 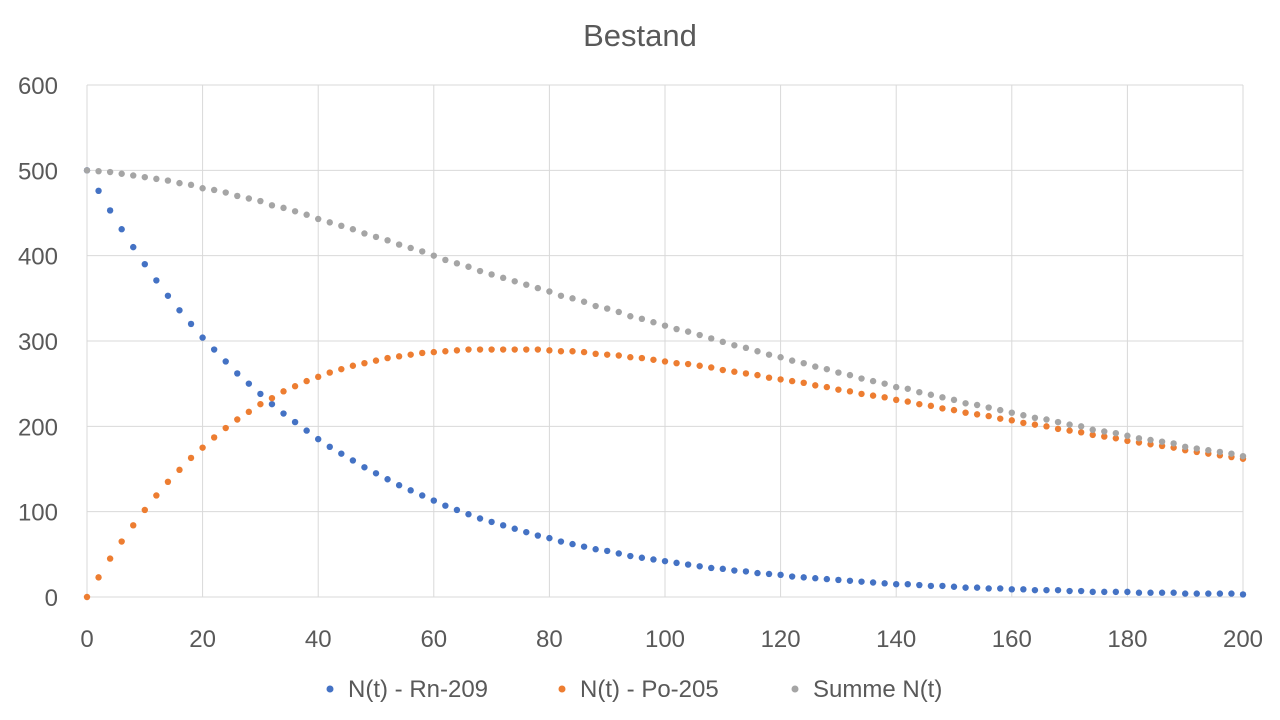 I want to click on legend-item: Summe N(t), so click(x=866, y=689).